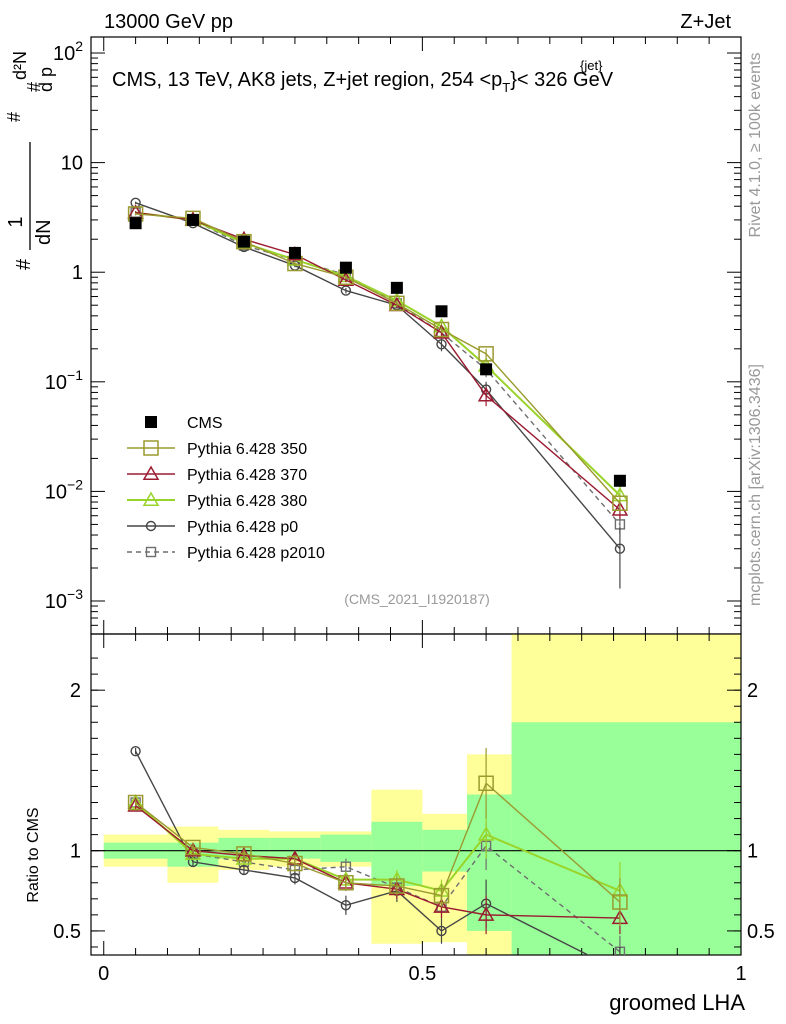  I want to click on legend-label-data: CMS, so click(205, 423).